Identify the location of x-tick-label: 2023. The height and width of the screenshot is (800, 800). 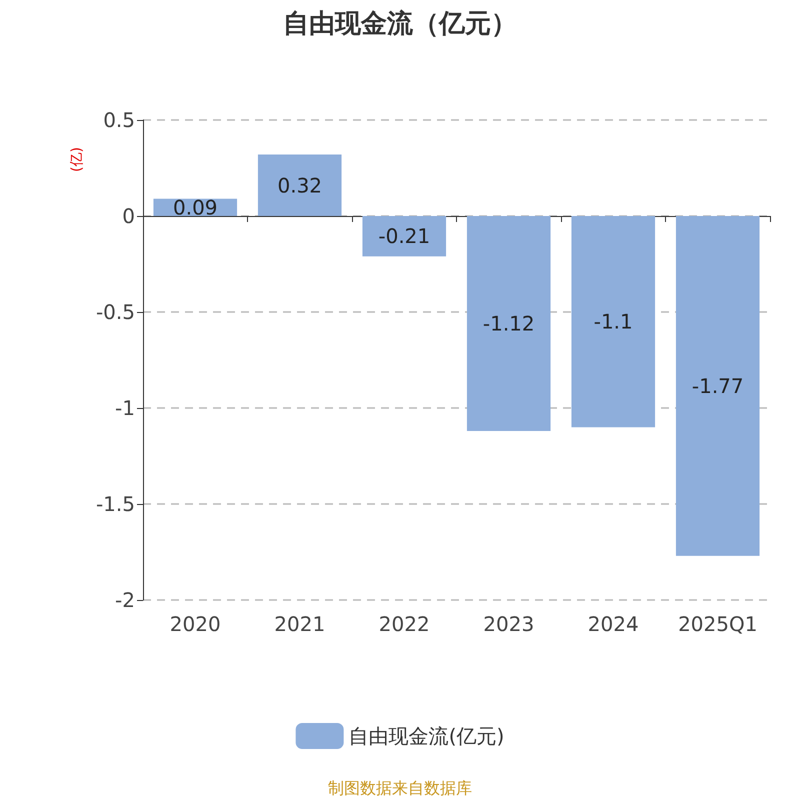
(508, 624).